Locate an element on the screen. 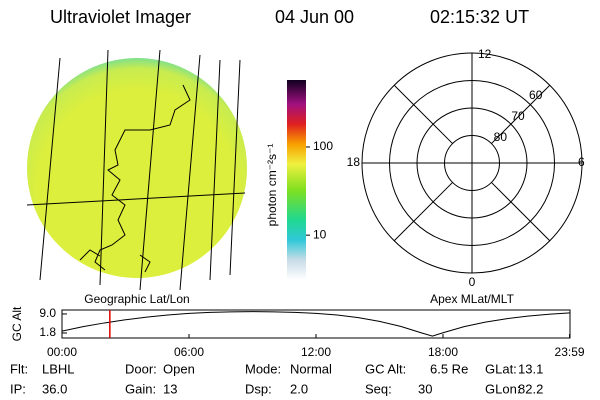 The height and width of the screenshot is (400, 600). status-value: Normal is located at coordinates (311, 368).